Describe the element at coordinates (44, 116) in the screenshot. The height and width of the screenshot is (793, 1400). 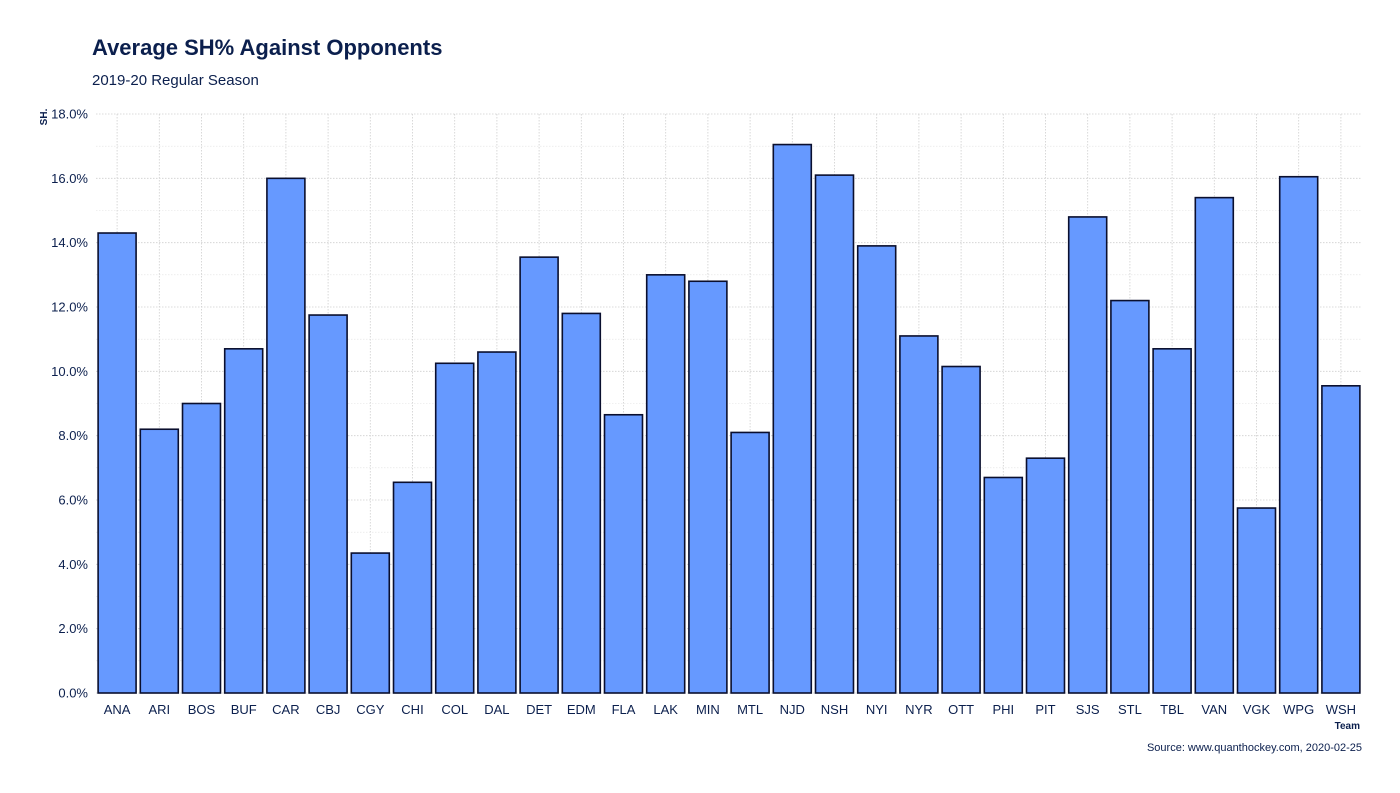
I see `y-axis-title: SH.` at that location.